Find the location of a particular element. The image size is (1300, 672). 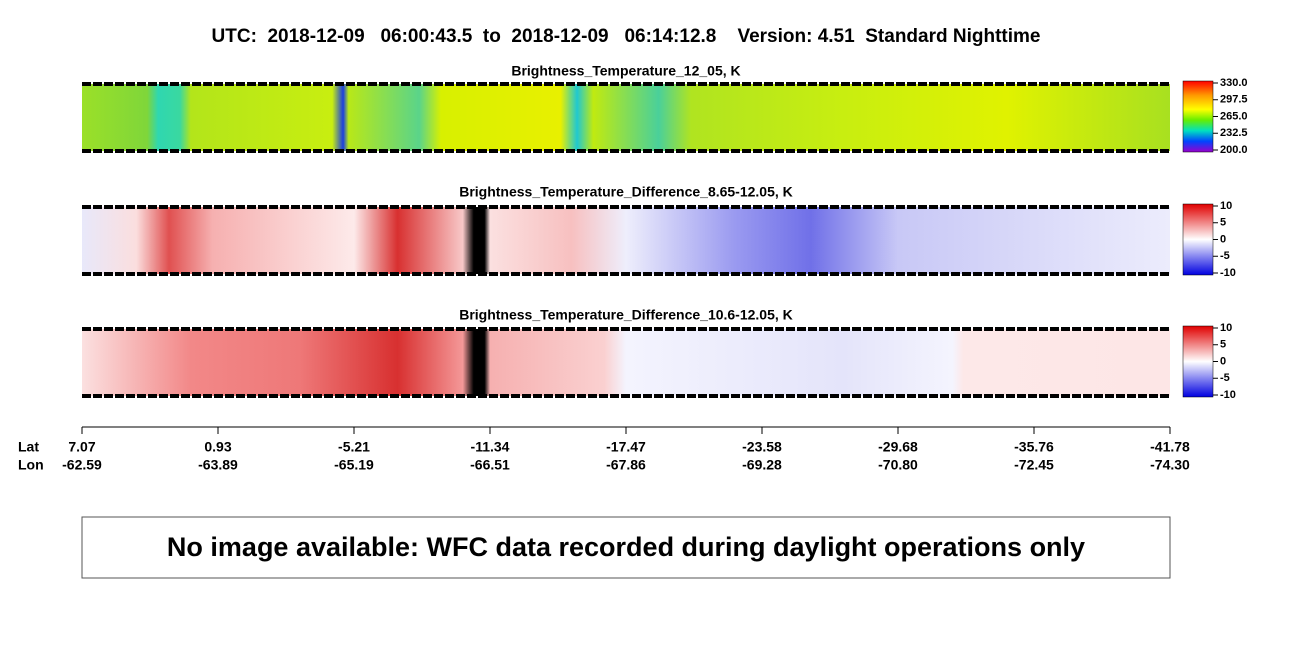

lat-tick-label: 0.93 is located at coordinates (217, 447).